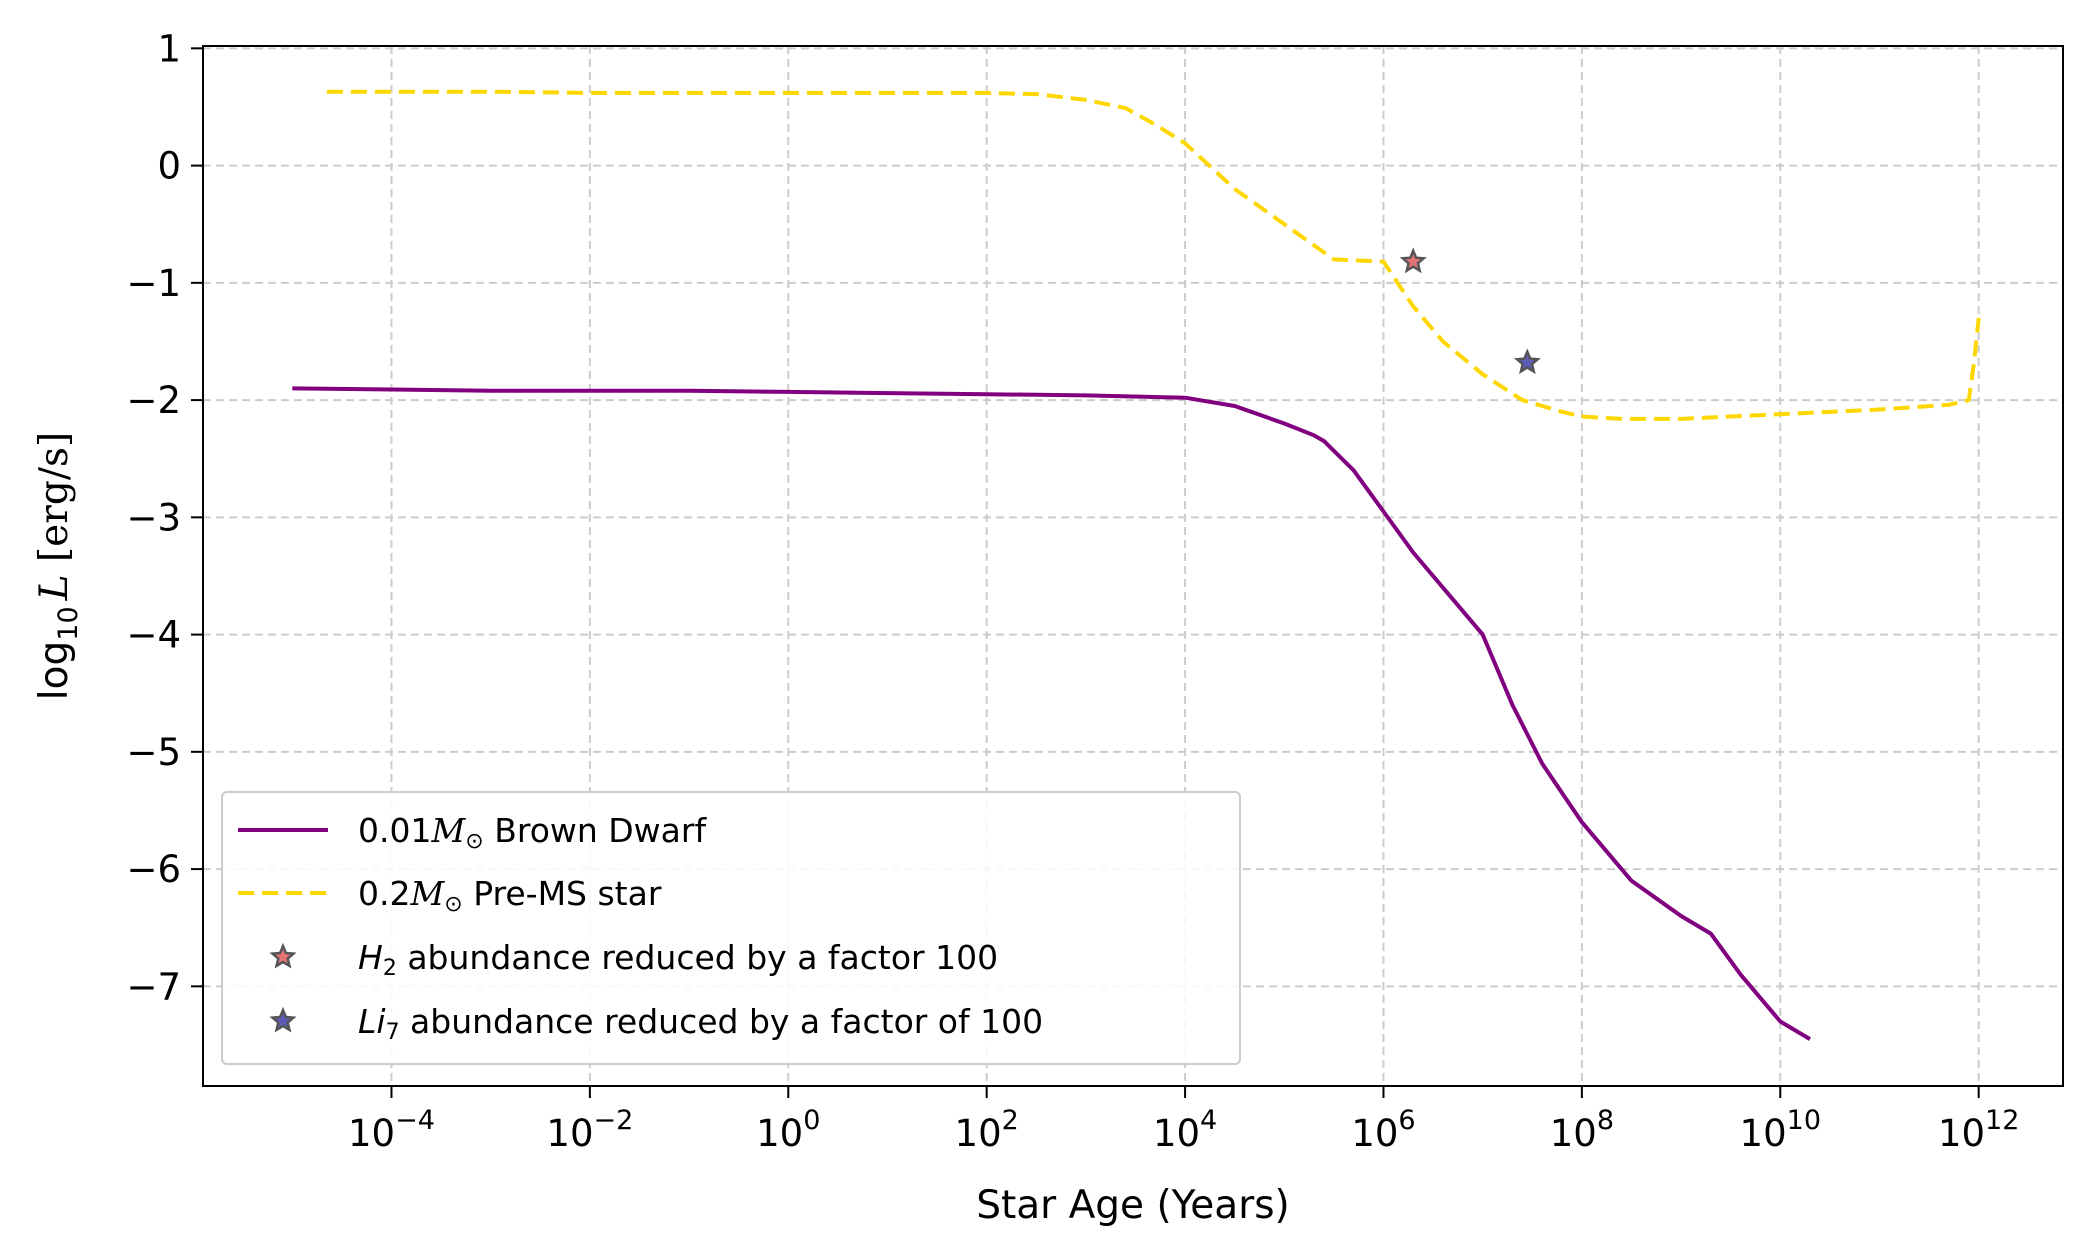 This screenshot has width=2092, height=1259. Describe the element at coordinates (1470, 311) in the screenshot. I see `markers-group` at that location.